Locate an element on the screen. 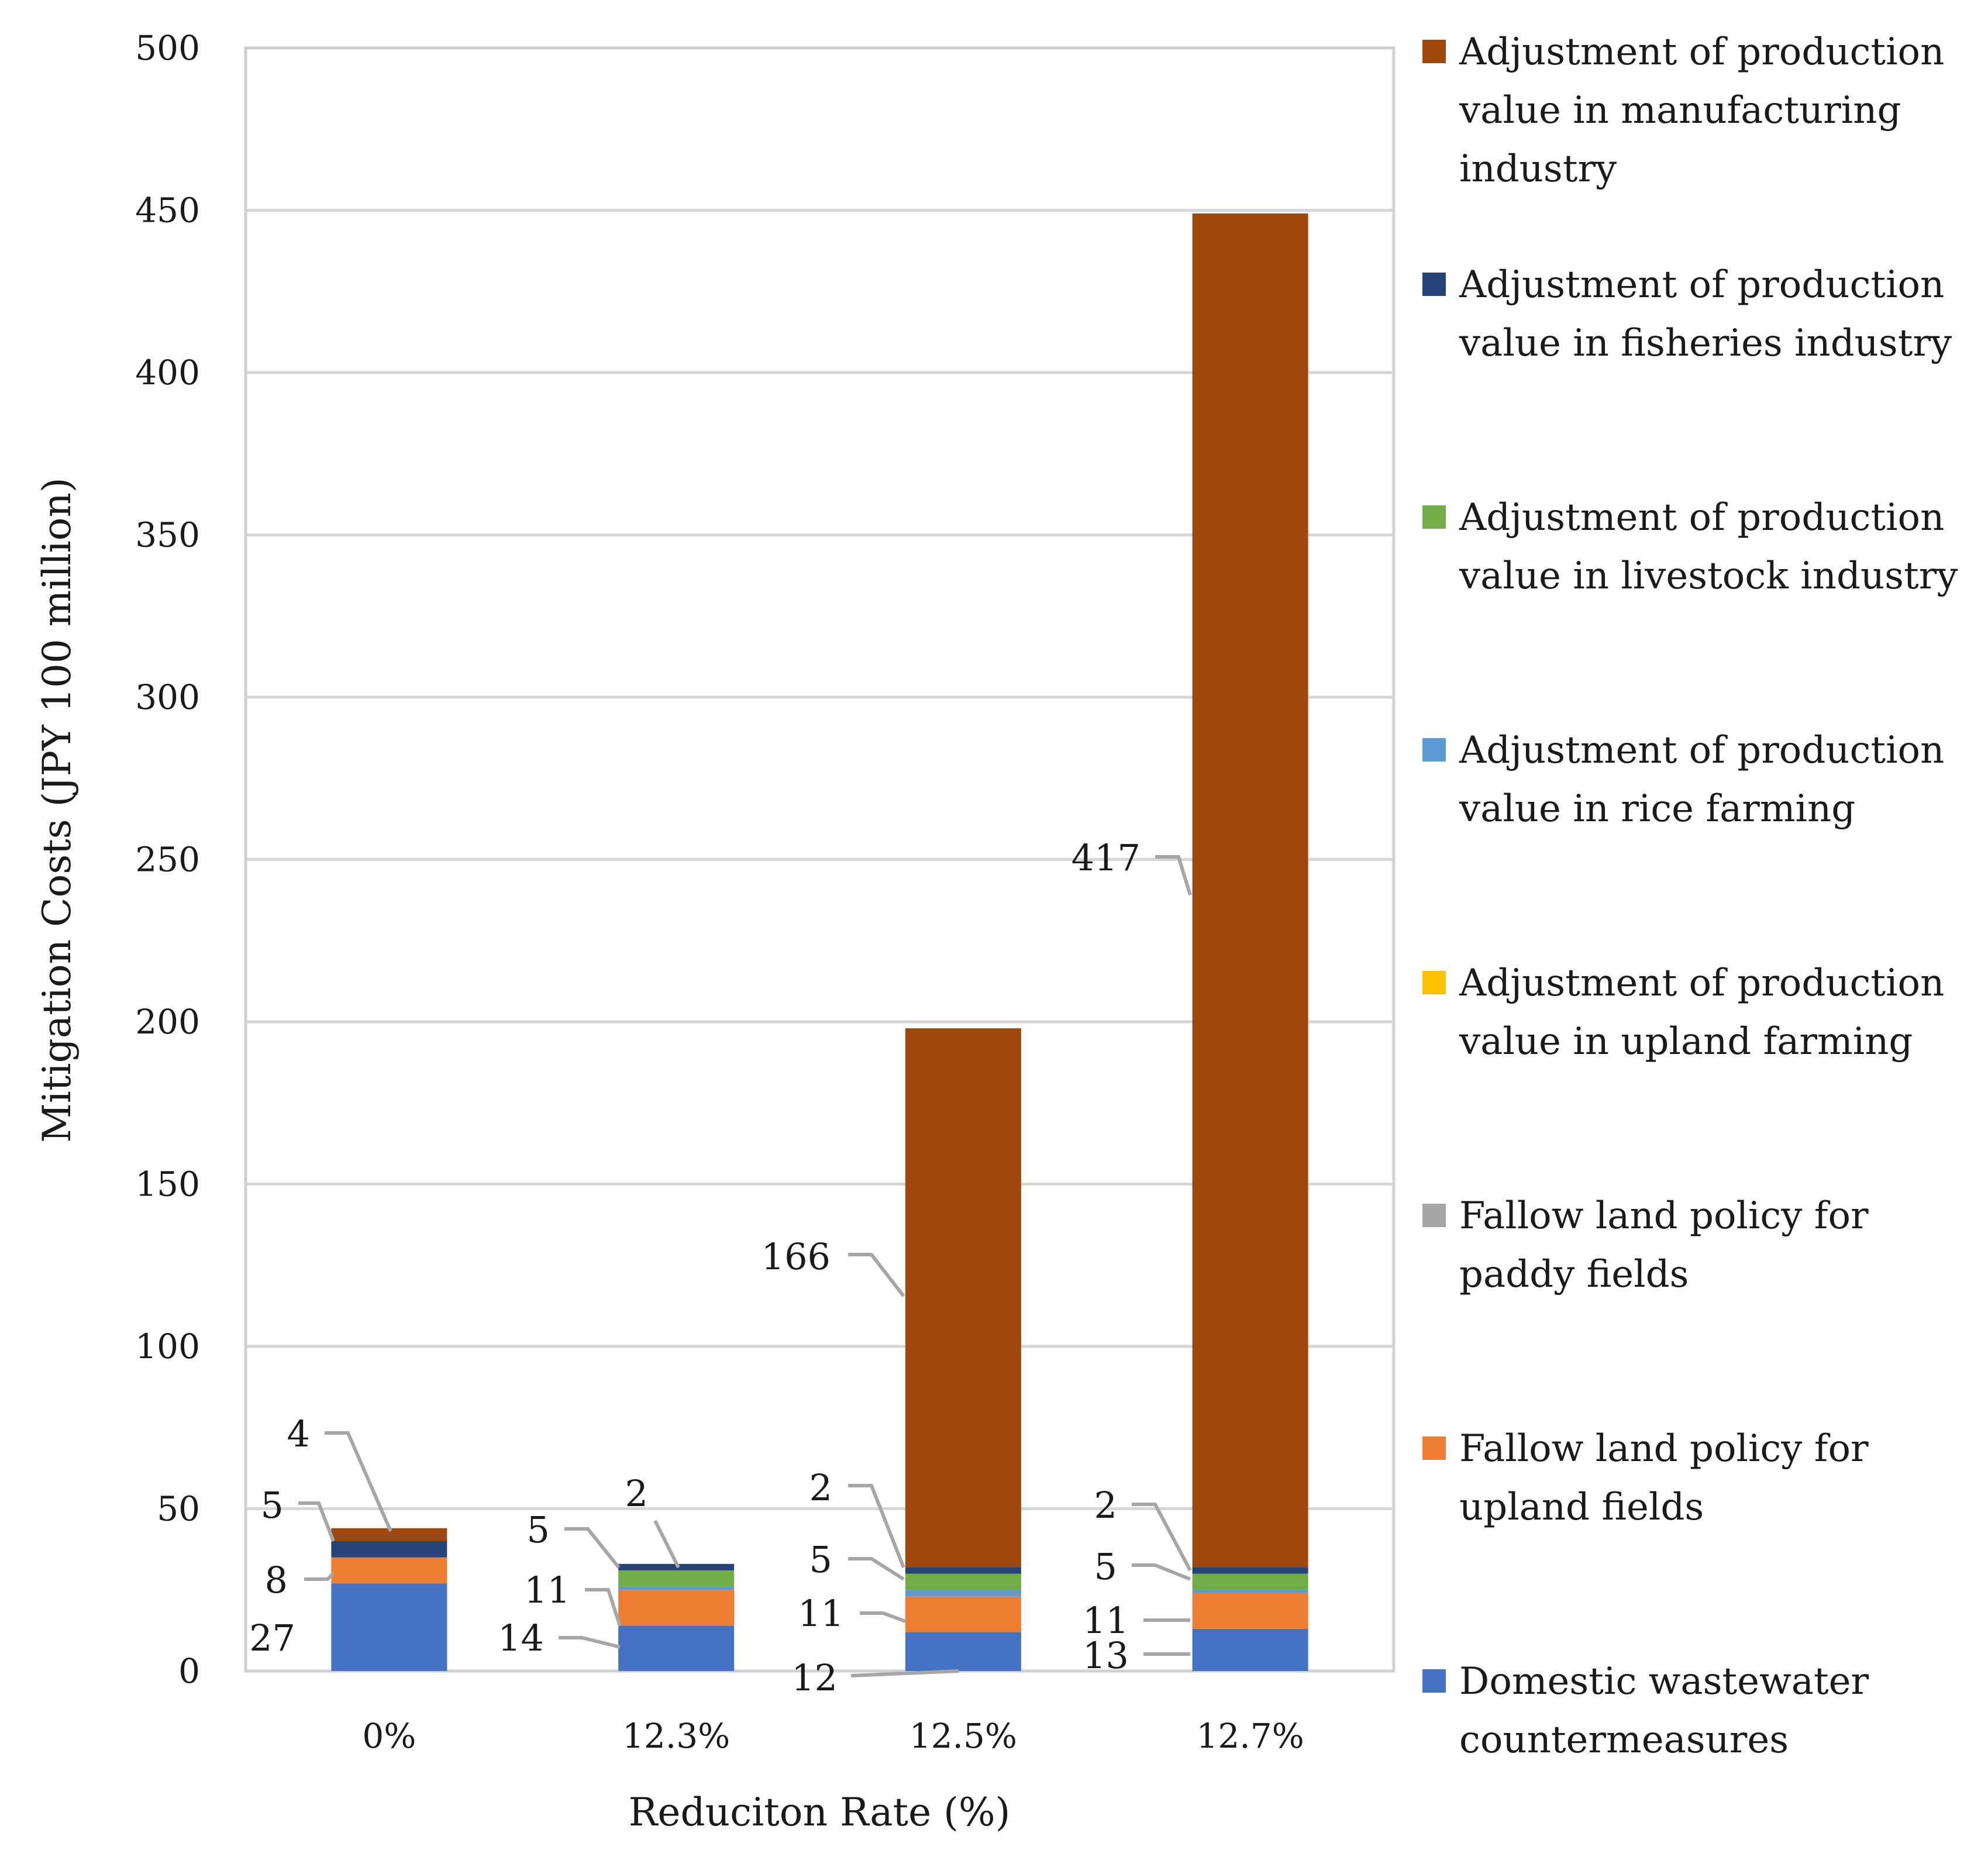 This screenshot has height=1850, width=1988. x-tick-label: 0% is located at coordinates (389, 1736).